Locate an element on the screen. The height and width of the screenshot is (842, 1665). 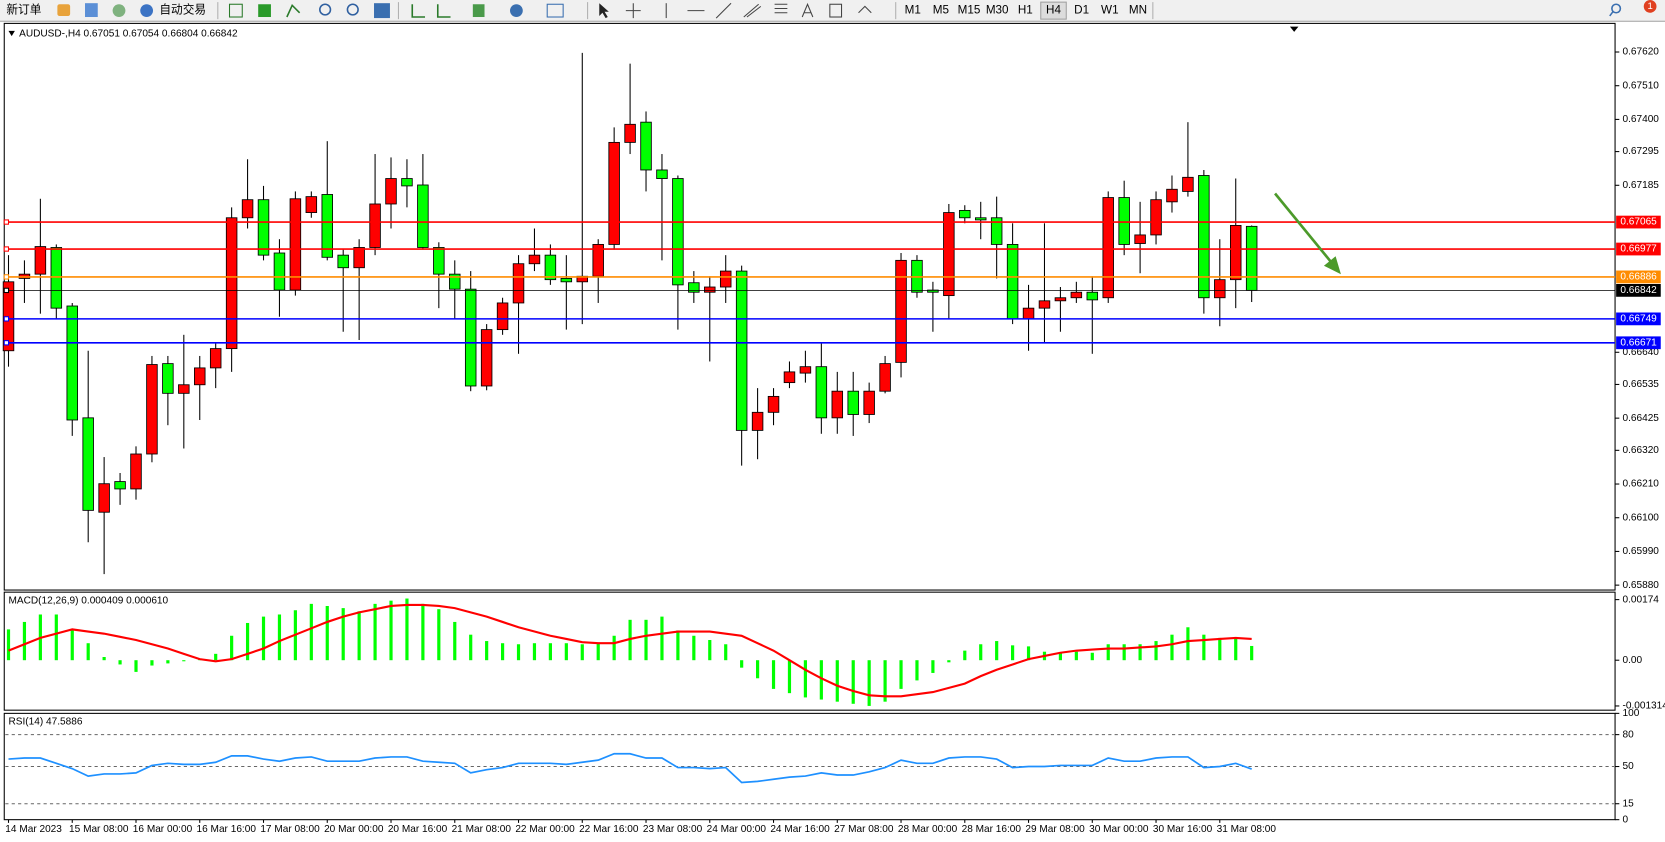
timeframe-button: H1 is located at coordinates (1025, 10).